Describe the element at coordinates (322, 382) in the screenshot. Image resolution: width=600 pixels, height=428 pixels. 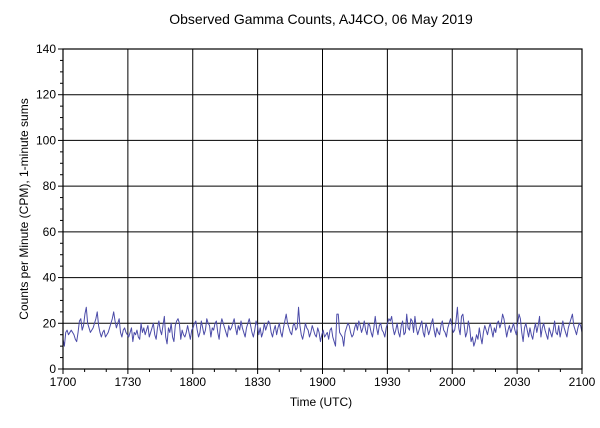
I see `x-tick-label: 1900` at that location.